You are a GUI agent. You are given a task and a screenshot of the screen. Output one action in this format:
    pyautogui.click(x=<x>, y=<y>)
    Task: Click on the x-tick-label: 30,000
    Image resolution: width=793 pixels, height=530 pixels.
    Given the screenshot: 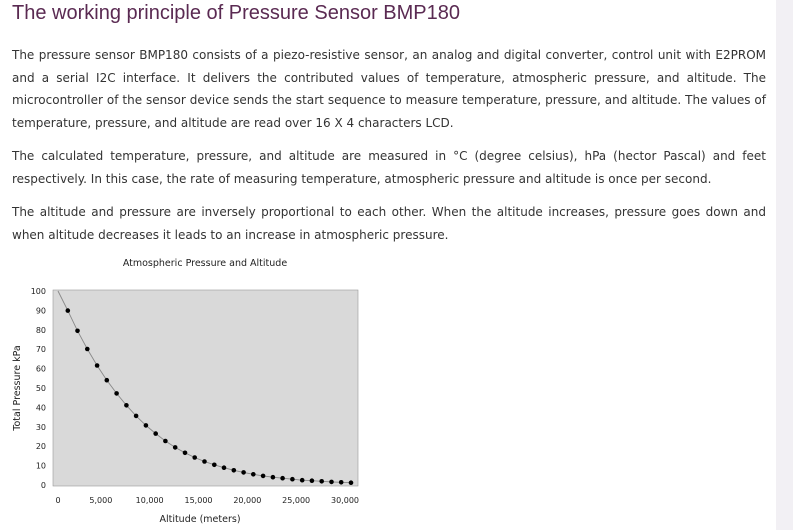 What is the action you would take?
    pyautogui.click(x=345, y=500)
    